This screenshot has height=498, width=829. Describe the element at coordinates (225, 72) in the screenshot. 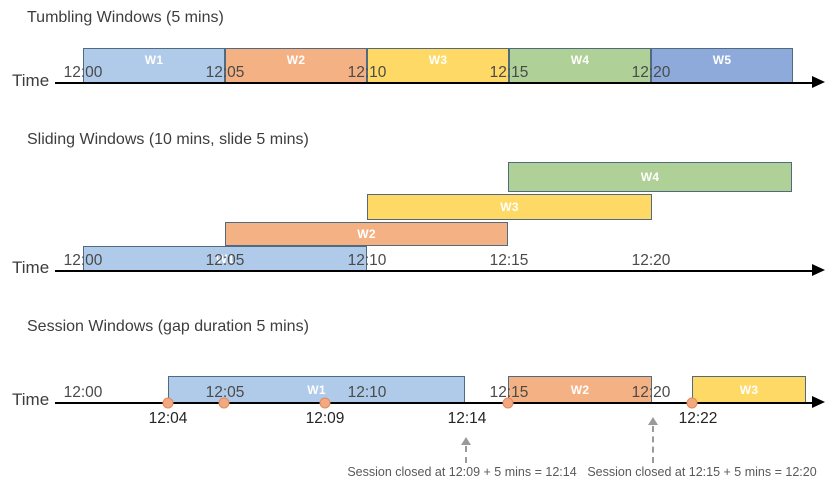

I see `tumbling-tick-label: 12:05` at that location.